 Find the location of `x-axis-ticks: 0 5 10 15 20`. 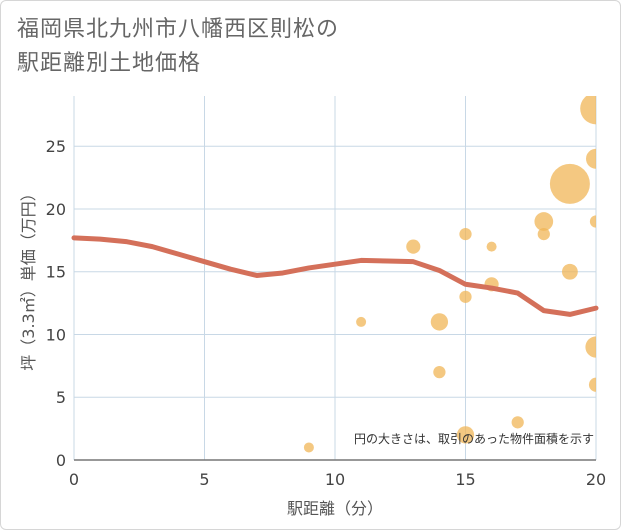

x-axis-ticks: 0 5 10 15 20 is located at coordinates (337, 479).